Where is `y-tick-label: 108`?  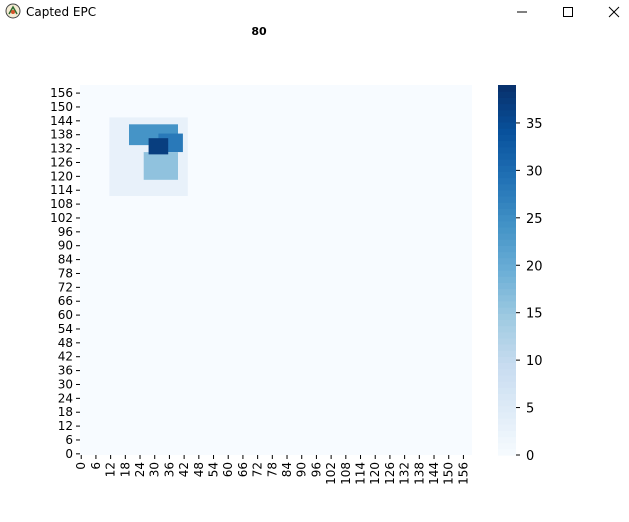 y-tick-label: 108 is located at coordinates (61, 204).